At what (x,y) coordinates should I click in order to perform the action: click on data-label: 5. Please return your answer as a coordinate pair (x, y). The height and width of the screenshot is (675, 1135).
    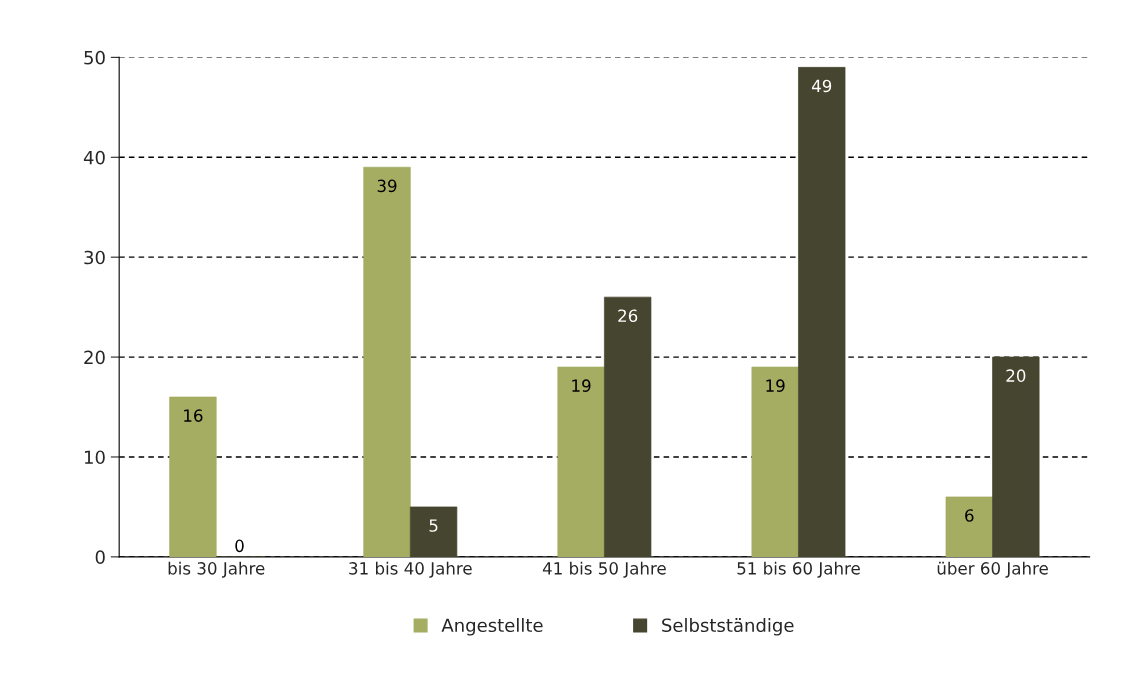
    Looking at the image, I should click on (433, 525).